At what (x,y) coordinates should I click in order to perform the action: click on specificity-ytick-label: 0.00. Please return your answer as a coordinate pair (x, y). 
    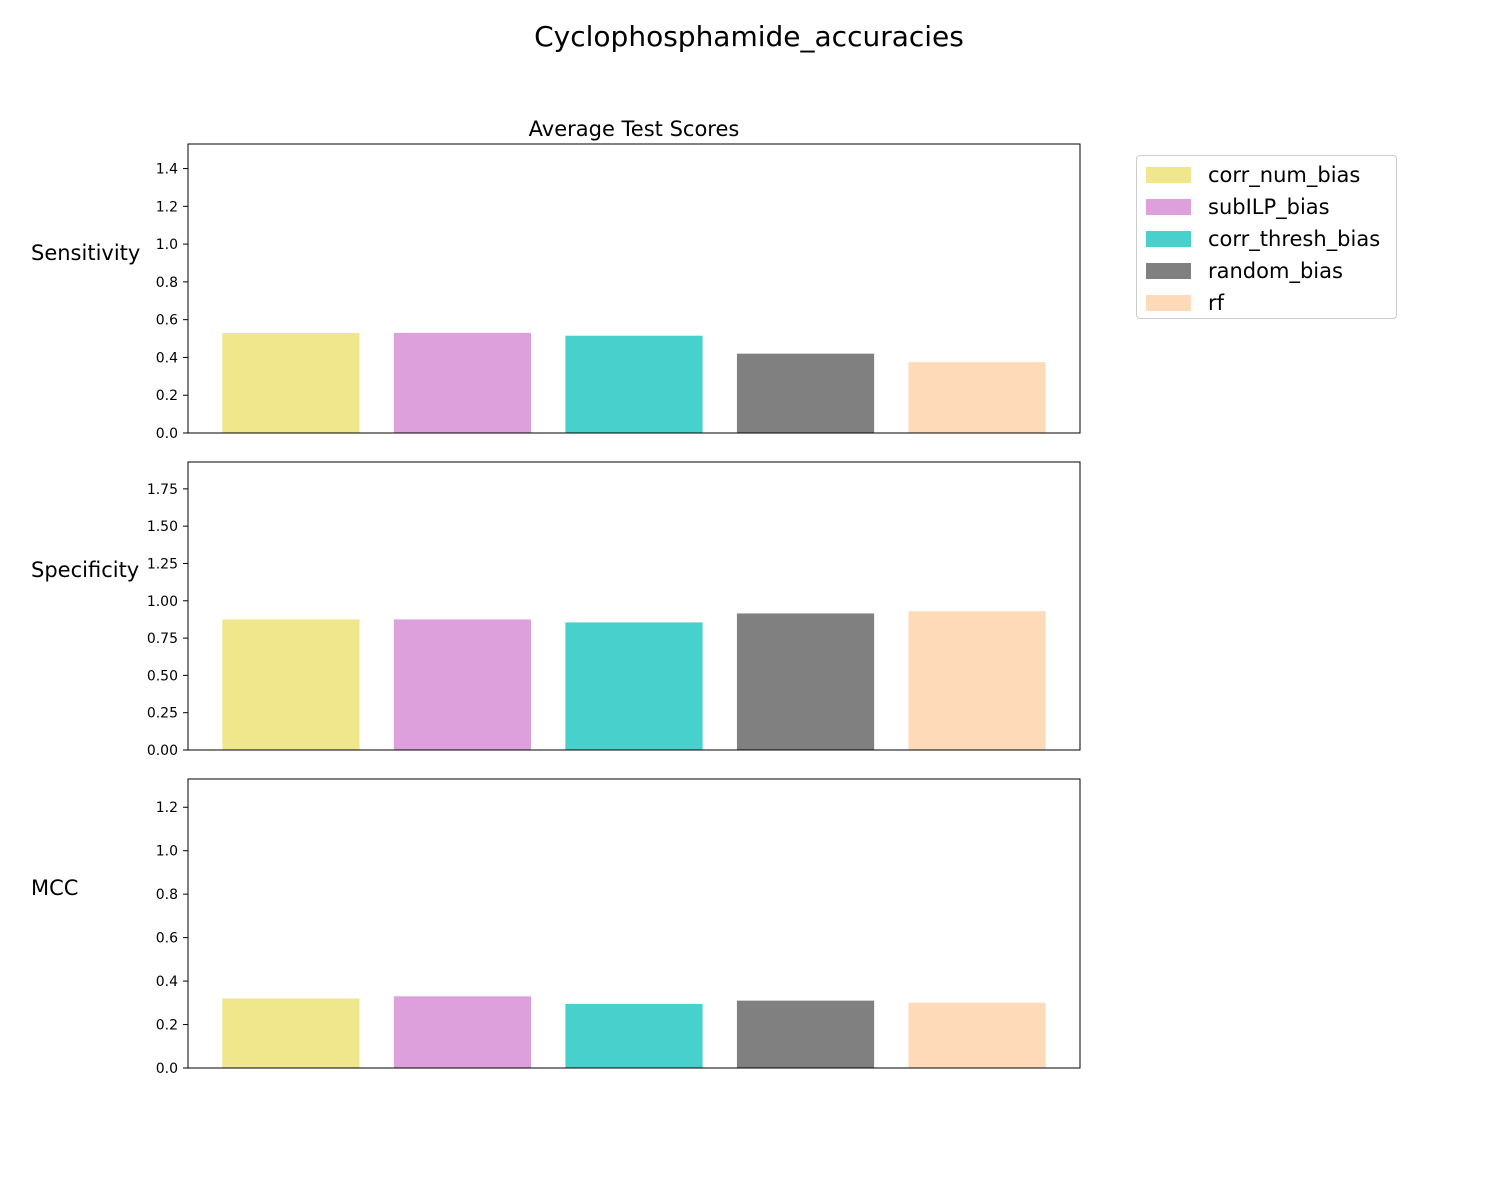
    Looking at the image, I should click on (162, 751).